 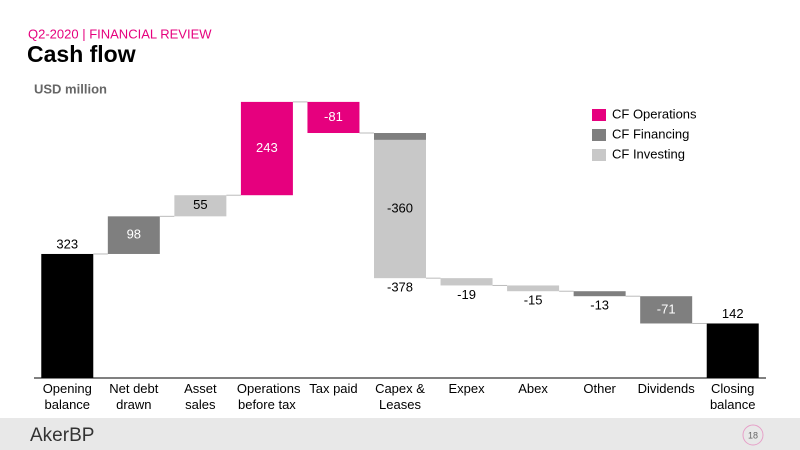 What do you see at coordinates (67, 396) in the screenshot?
I see `x-tick-label: Opening balance` at bounding box center [67, 396].